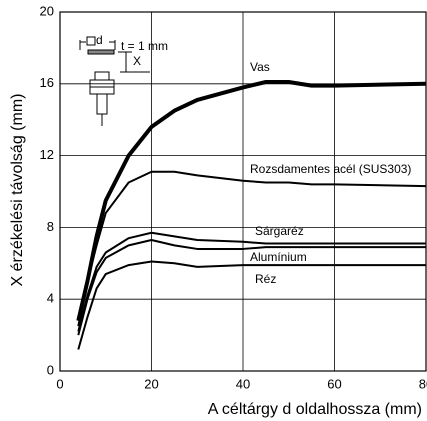 This screenshot has height=421, width=427. I want to click on series-label: Réz, so click(265, 279).